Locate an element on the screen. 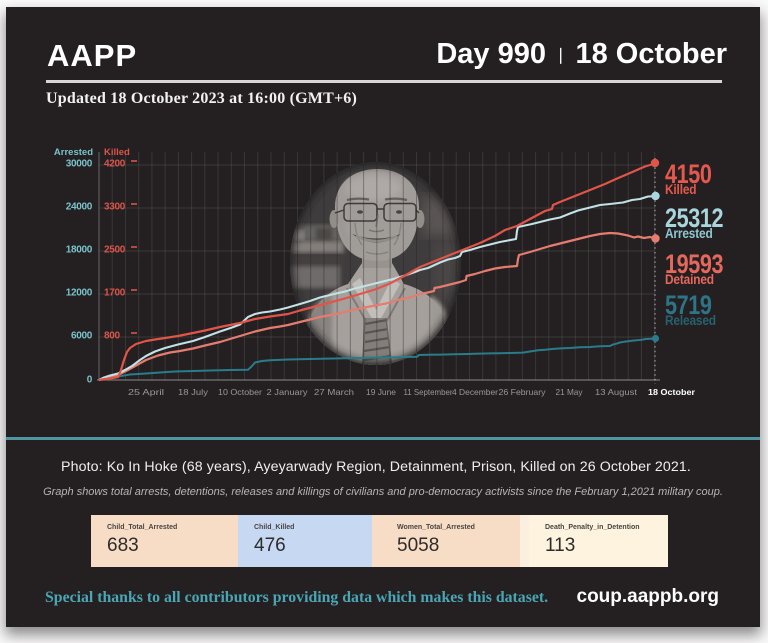  svg-text: 13 August is located at coordinates (616, 392).